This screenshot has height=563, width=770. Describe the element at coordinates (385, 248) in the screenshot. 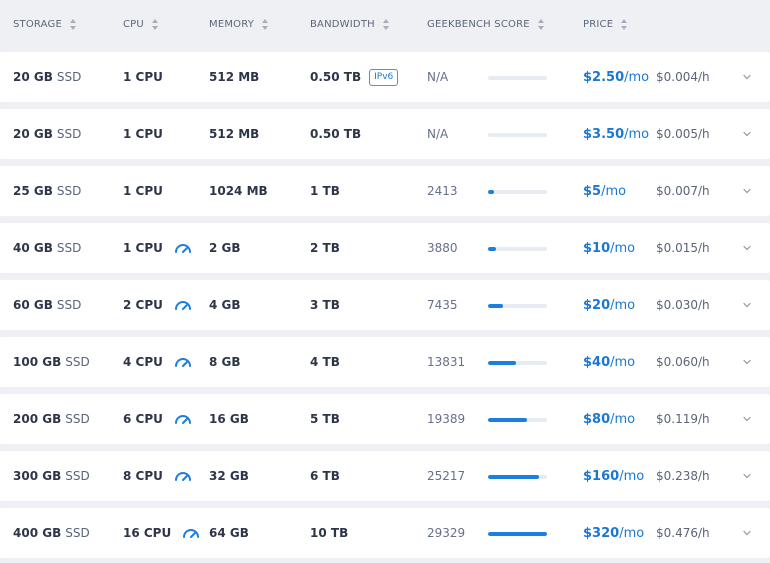

I see `table-row: 40 GB SSD 1 CPU 2 GB 2 TB 3880 $10/mo $0.015/h` at that location.